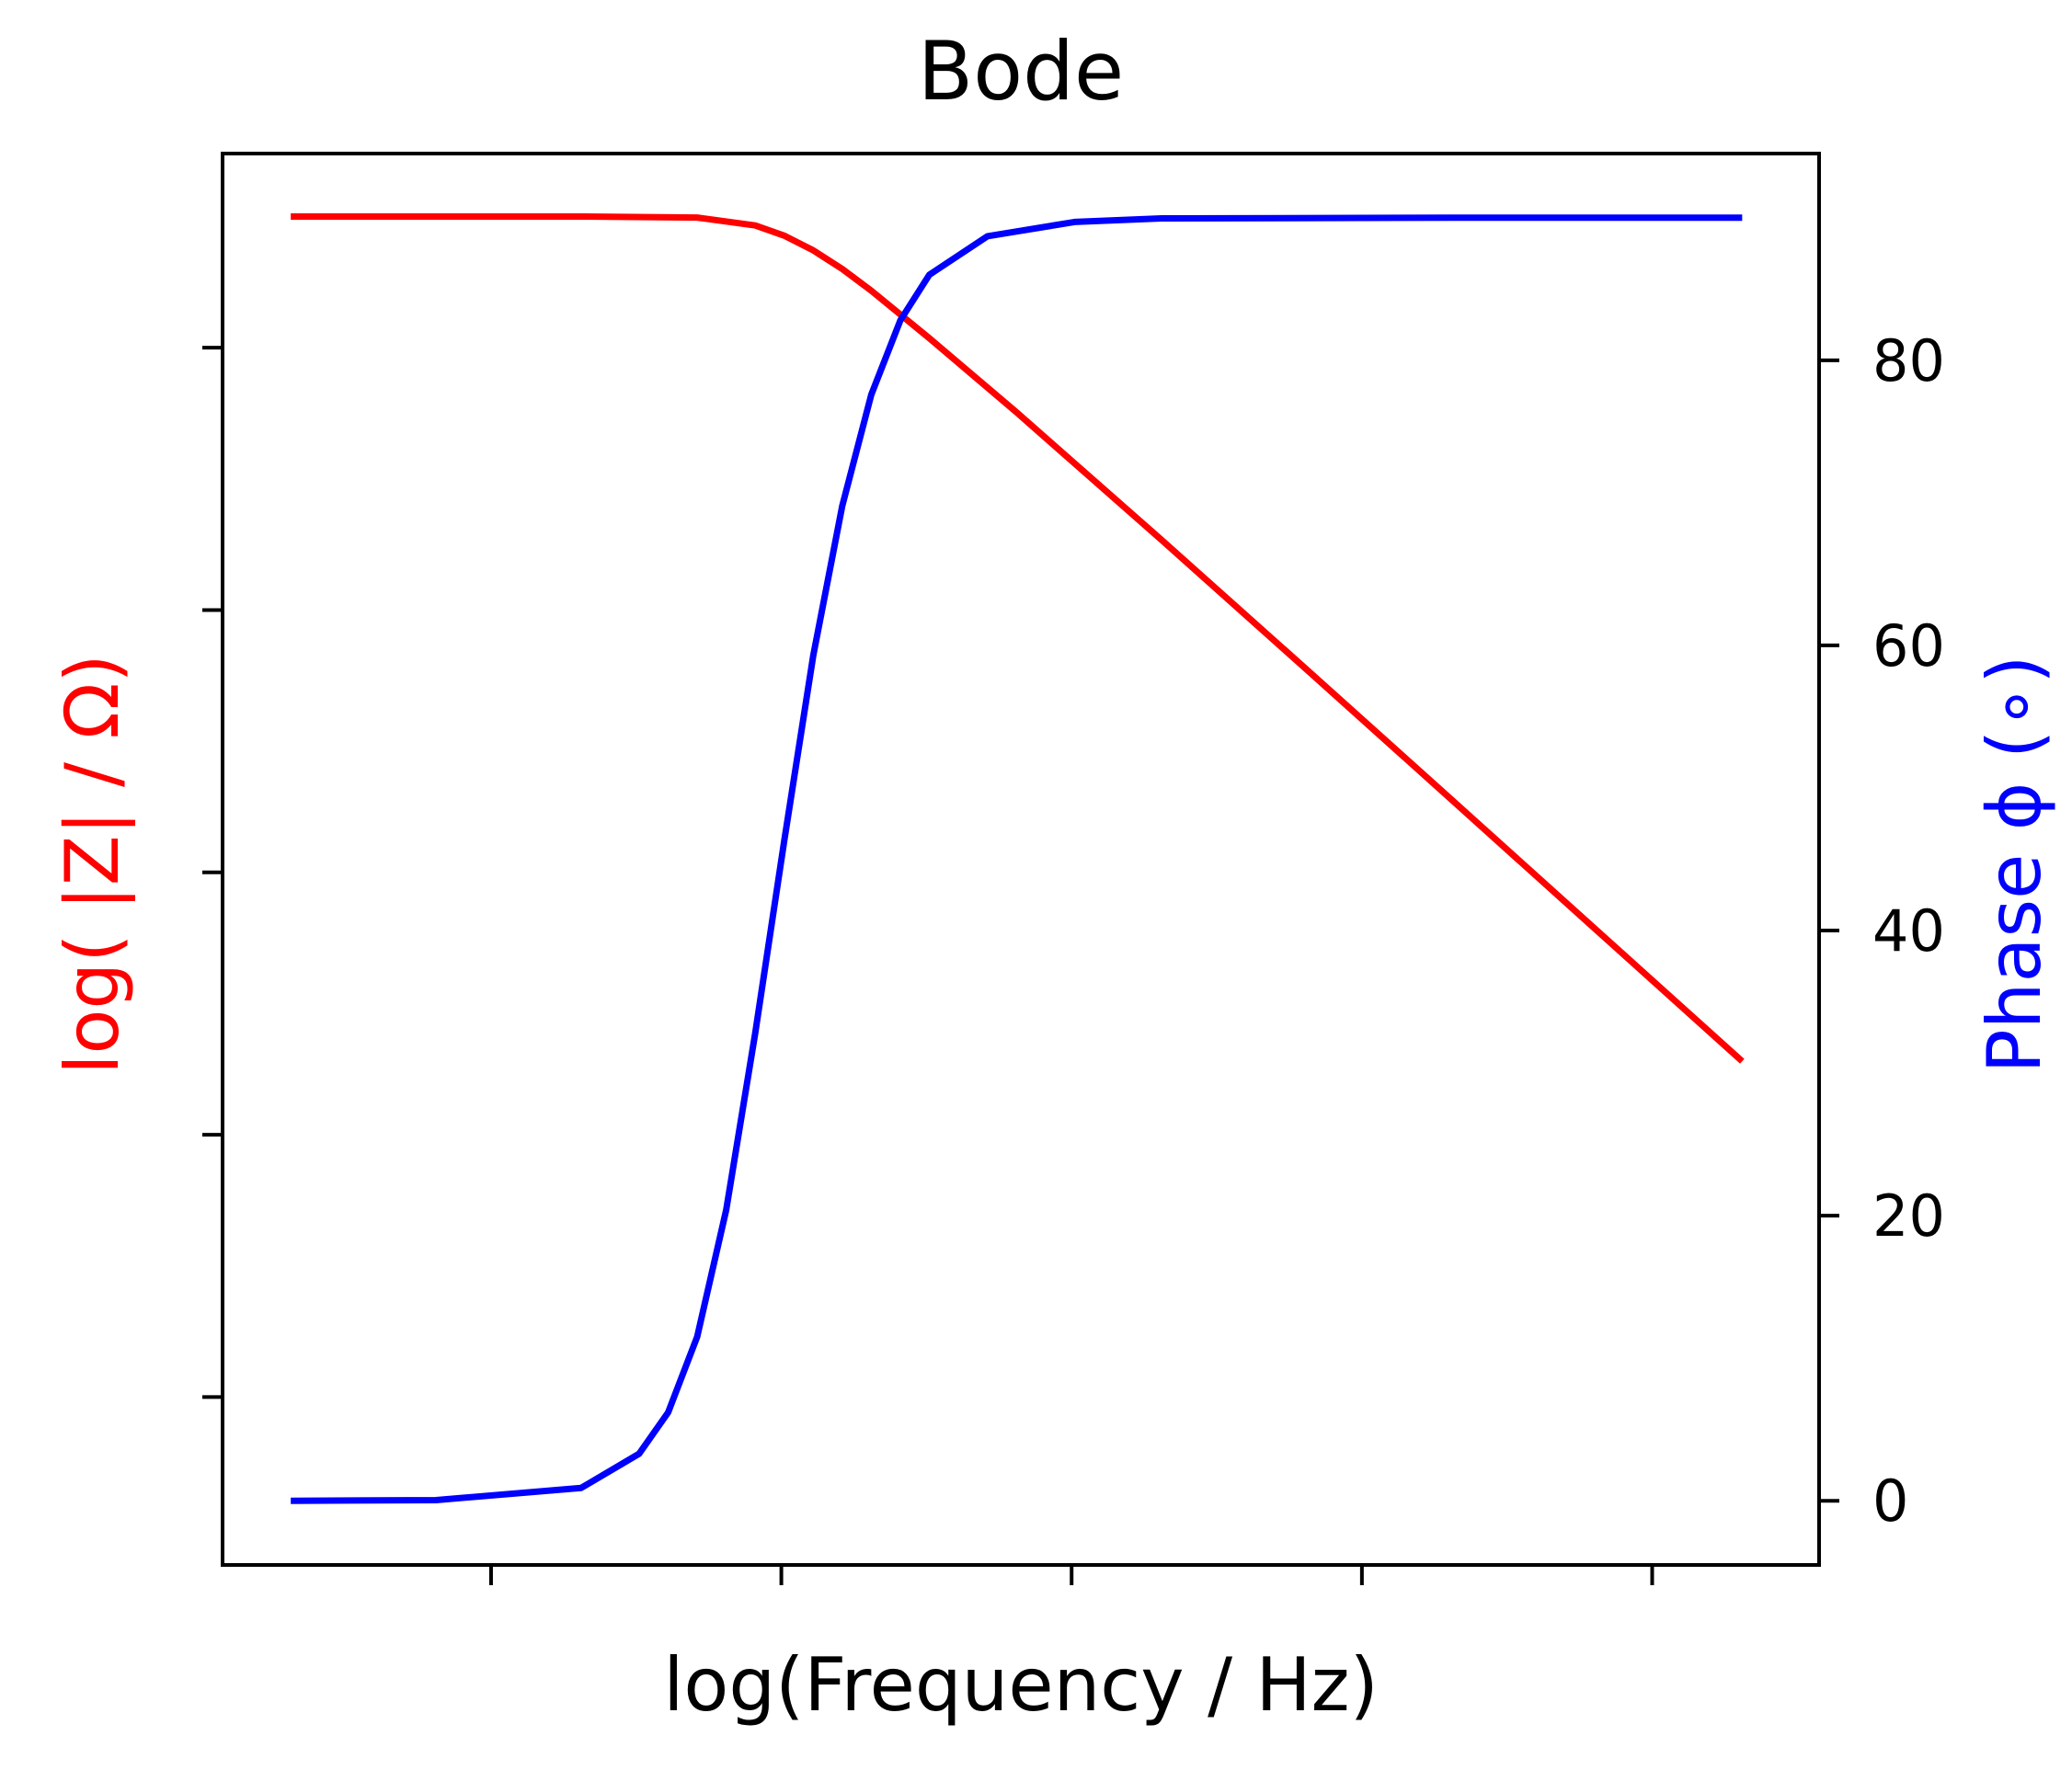 This screenshot has width=2072, height=1770. I want to click on y-right-axis-label: Phase ϕ (∘), so click(2014, 865).